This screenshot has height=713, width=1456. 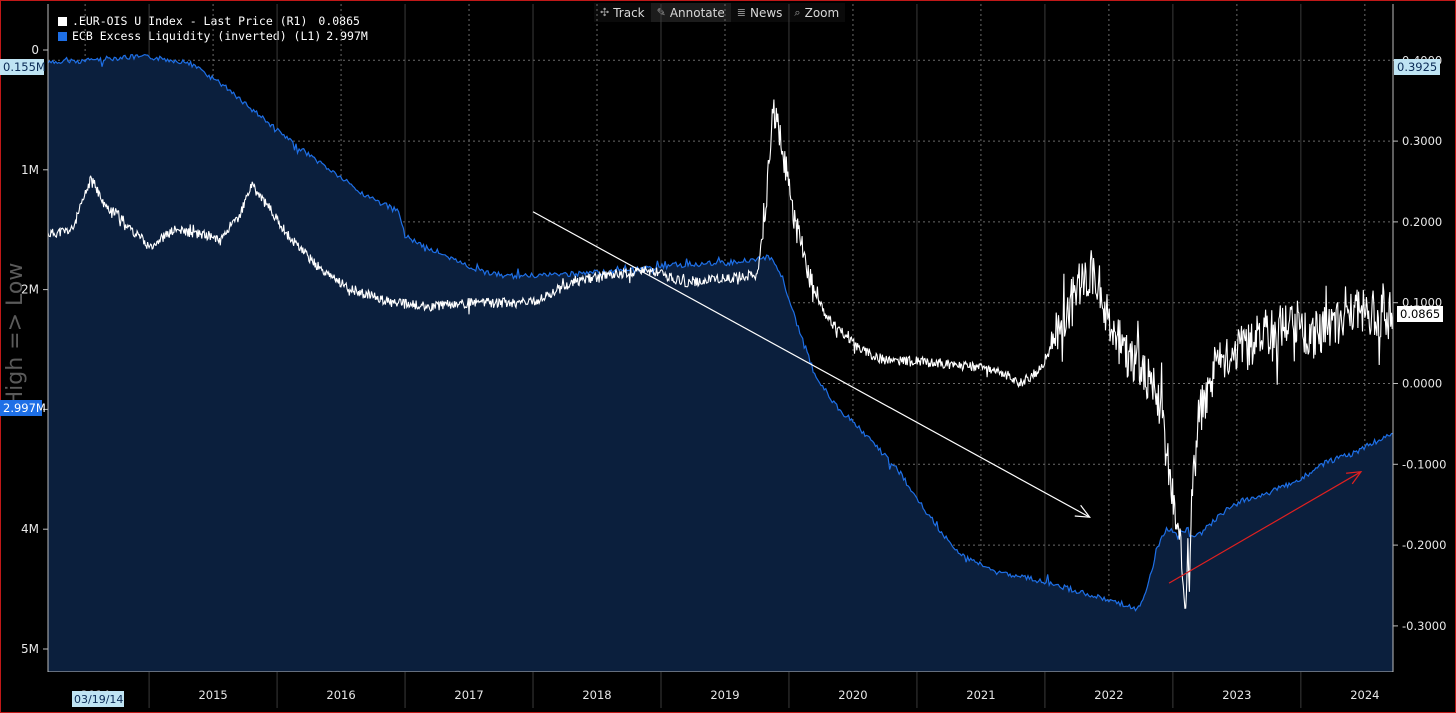 I want to click on legend-value-excess-liquidity: 2.997M, so click(x=347, y=36).